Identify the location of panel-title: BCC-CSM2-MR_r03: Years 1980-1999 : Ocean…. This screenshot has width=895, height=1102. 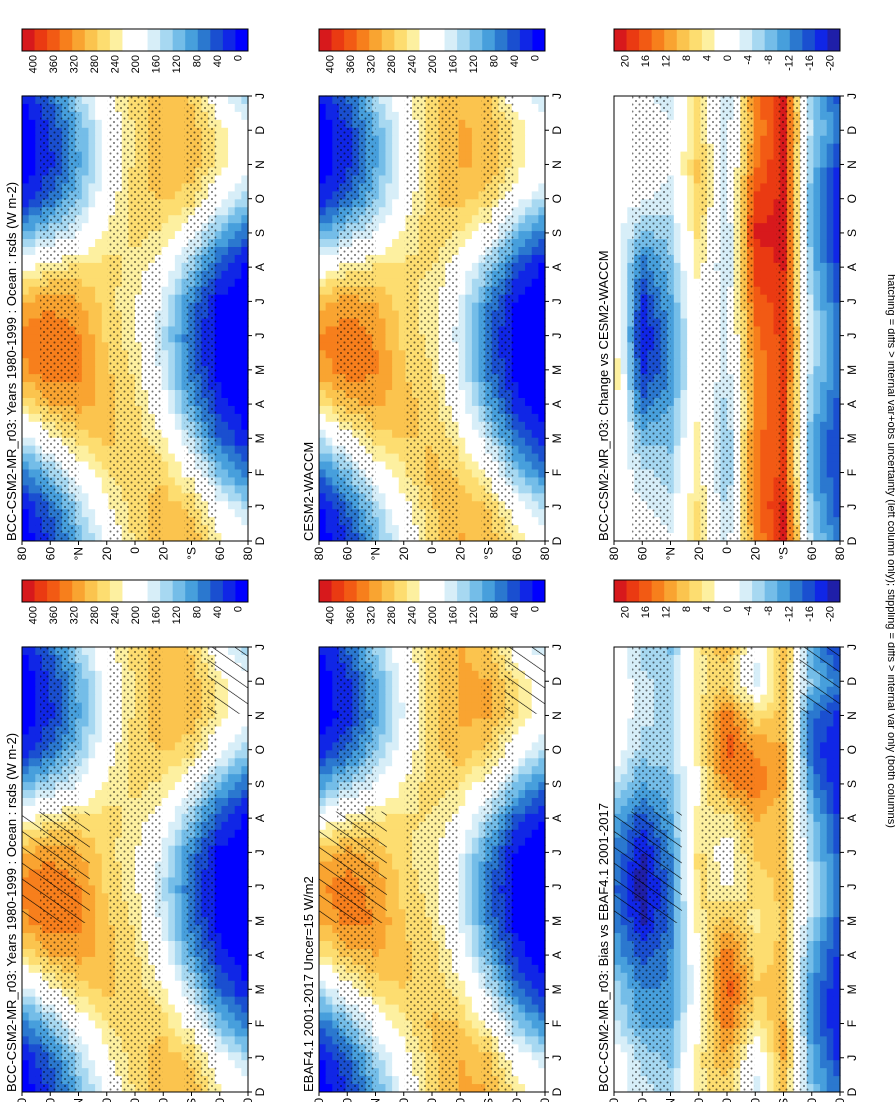
(11, 361).